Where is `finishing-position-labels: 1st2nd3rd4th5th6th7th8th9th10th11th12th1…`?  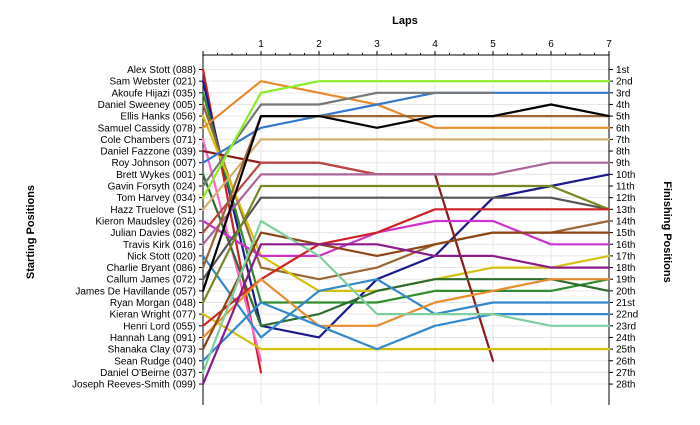
finishing-position-labels: 1st2nd3rd4th5th6th7th8th9th10th11th12th1… is located at coordinates (627, 228).